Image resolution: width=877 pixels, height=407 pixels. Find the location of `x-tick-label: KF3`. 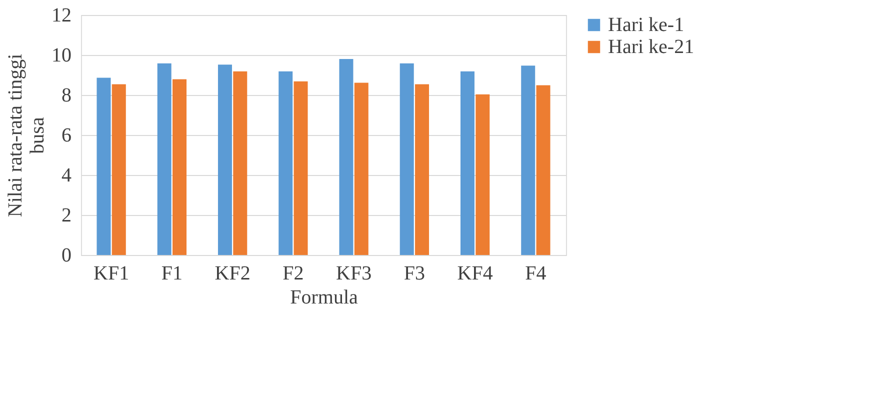

x-tick-label: KF3 is located at coordinates (354, 273).